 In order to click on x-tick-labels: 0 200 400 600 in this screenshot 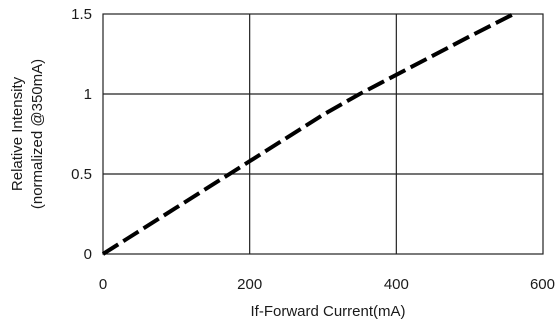, I will do `click(327, 284)`.